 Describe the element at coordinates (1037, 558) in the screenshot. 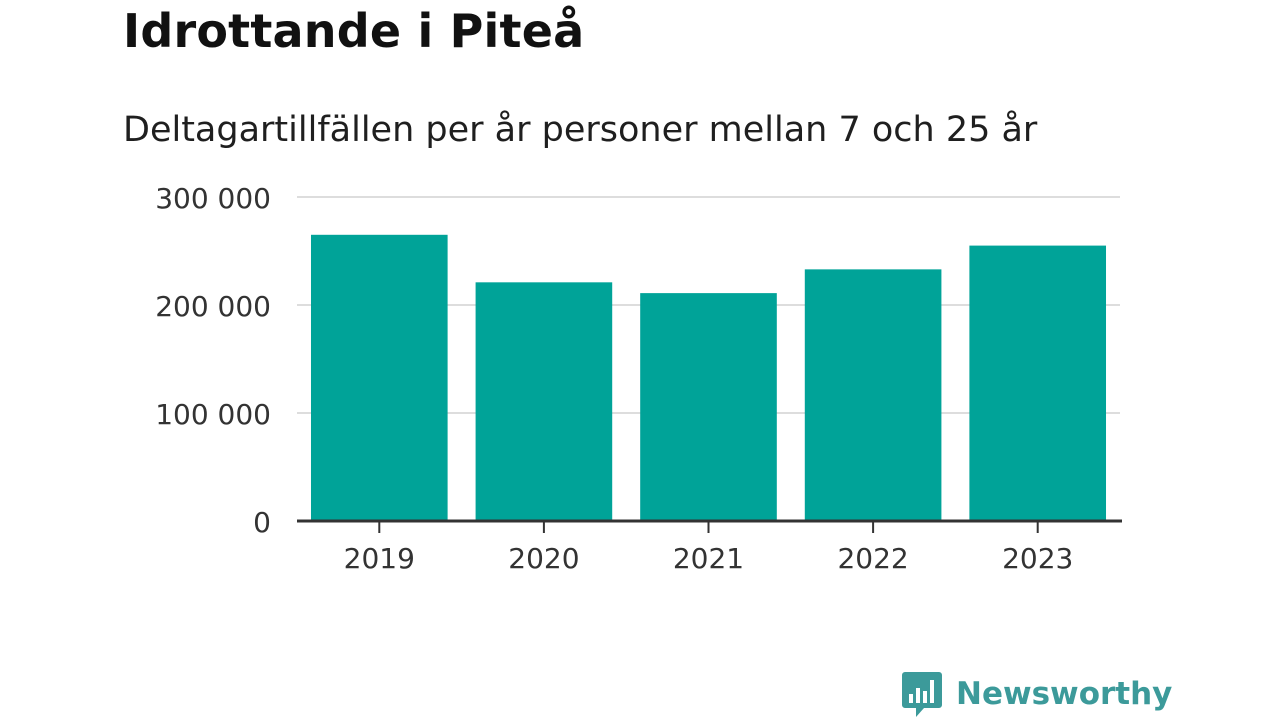

I see `x-tick-label: 2023` at that location.